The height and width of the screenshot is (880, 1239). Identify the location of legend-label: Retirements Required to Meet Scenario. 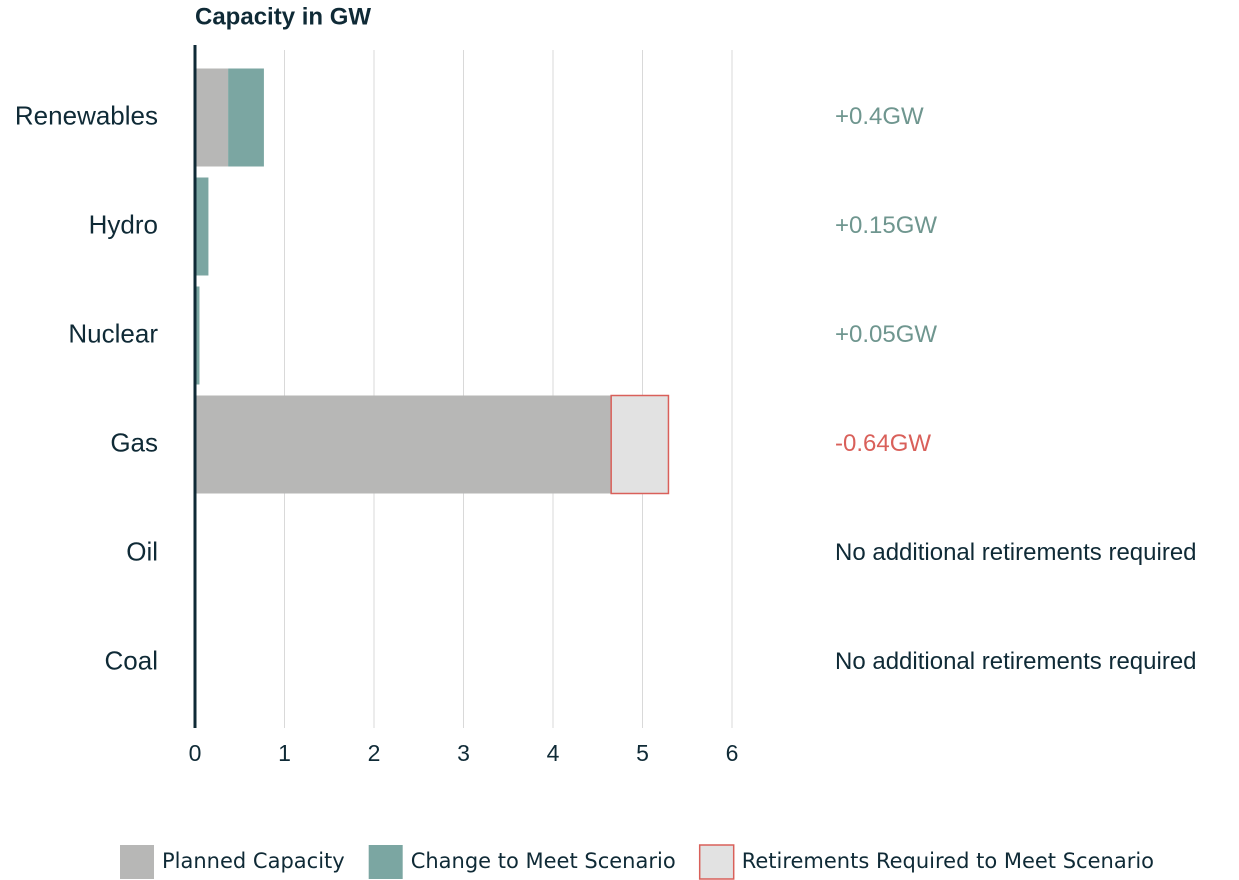
(948, 861).